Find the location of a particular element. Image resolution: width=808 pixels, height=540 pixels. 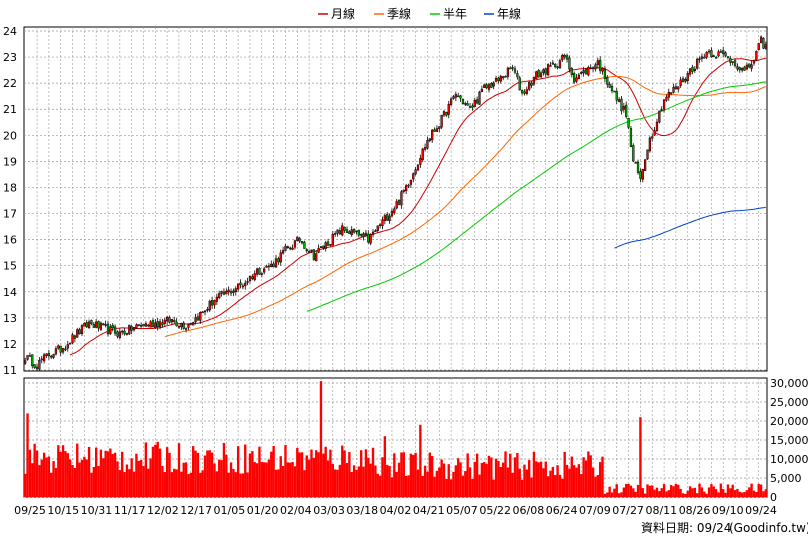

price-tick-label: 22 is located at coordinates (10, 83).